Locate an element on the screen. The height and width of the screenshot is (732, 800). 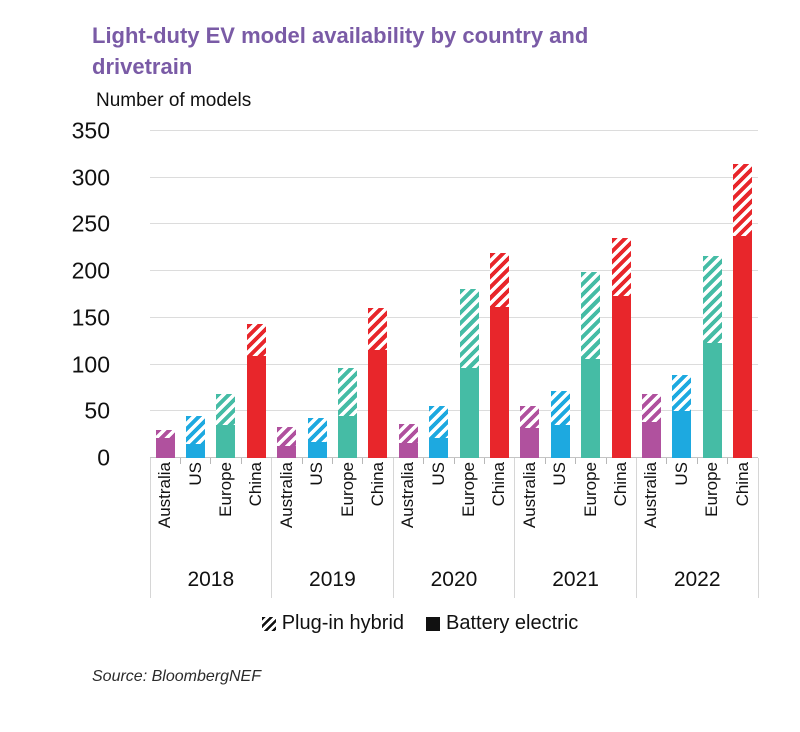
bar-cell-2022-china is located at coordinates (743, 294).